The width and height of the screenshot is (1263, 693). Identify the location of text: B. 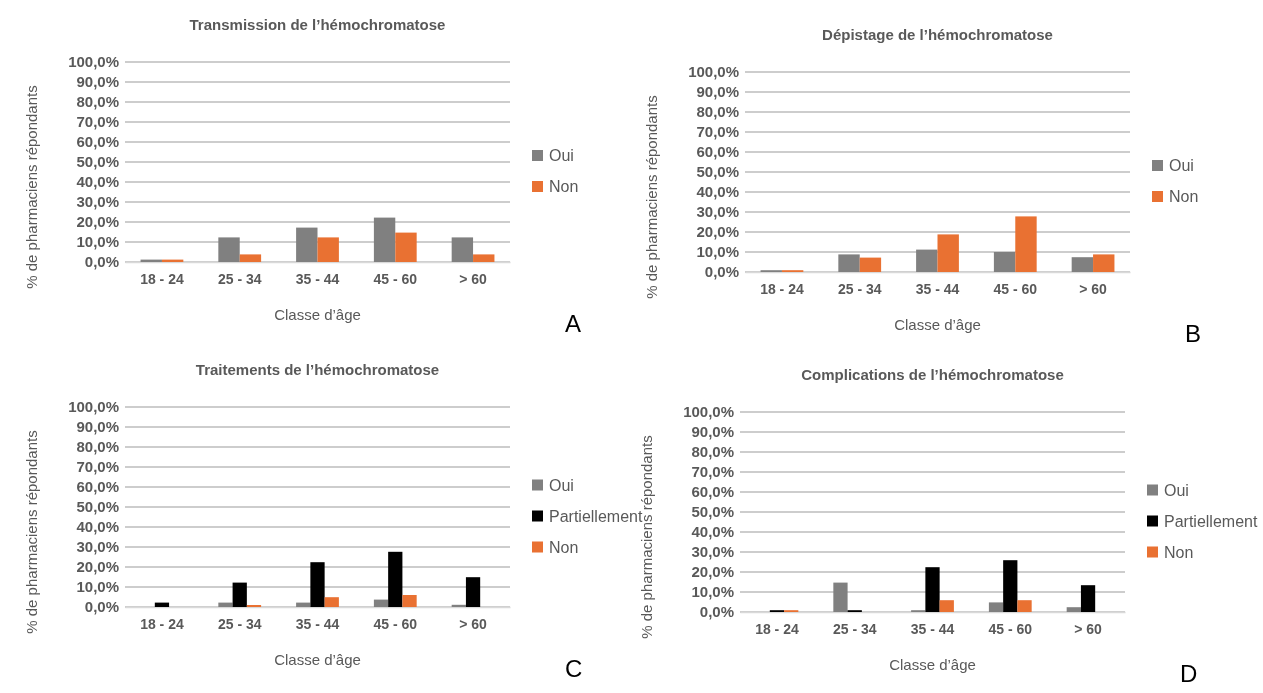
(1193, 333).